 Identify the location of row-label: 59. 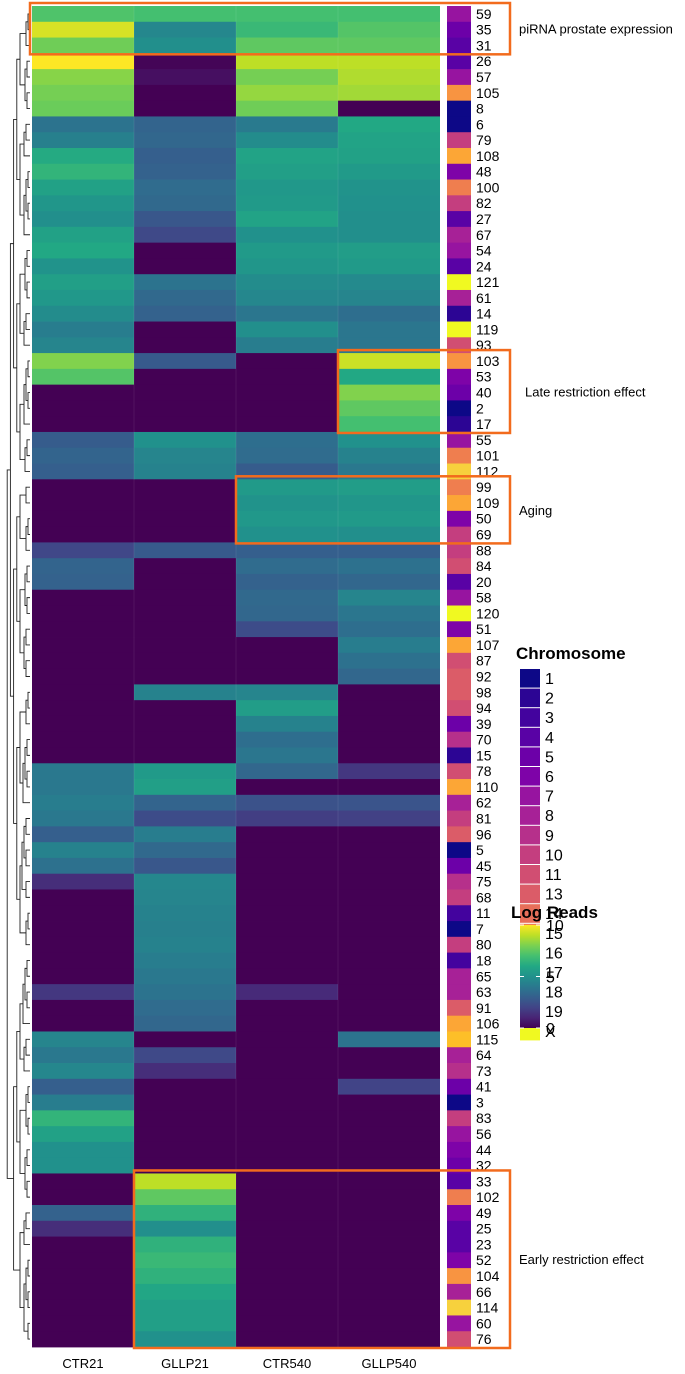
(484, 14).